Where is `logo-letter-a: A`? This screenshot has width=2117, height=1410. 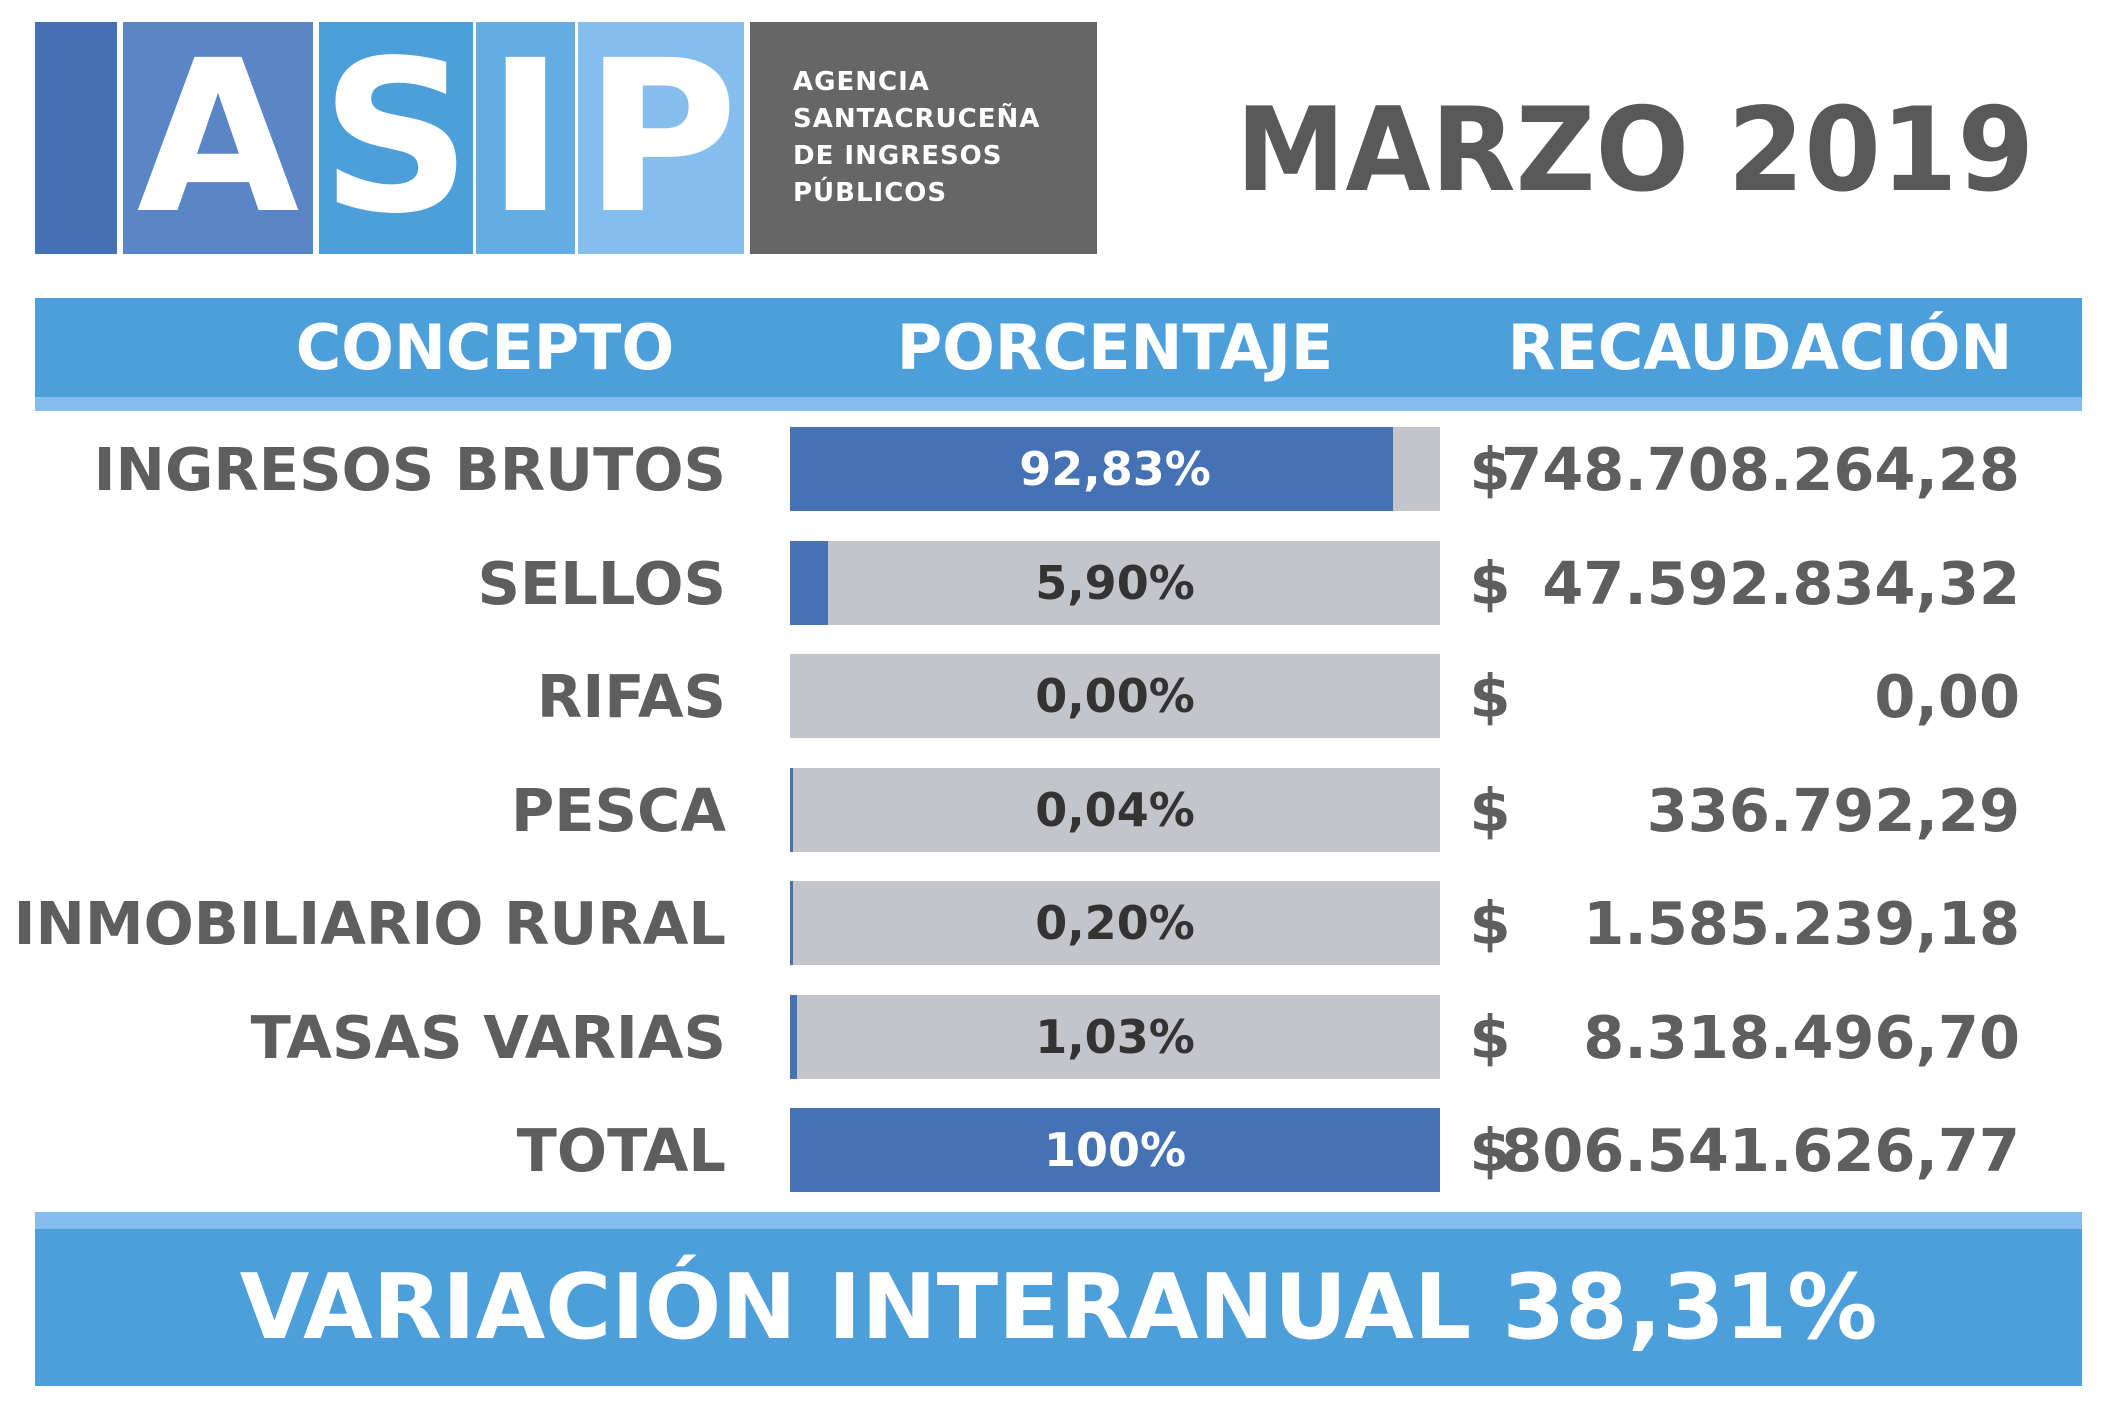
logo-letter-a: A is located at coordinates (218, 137).